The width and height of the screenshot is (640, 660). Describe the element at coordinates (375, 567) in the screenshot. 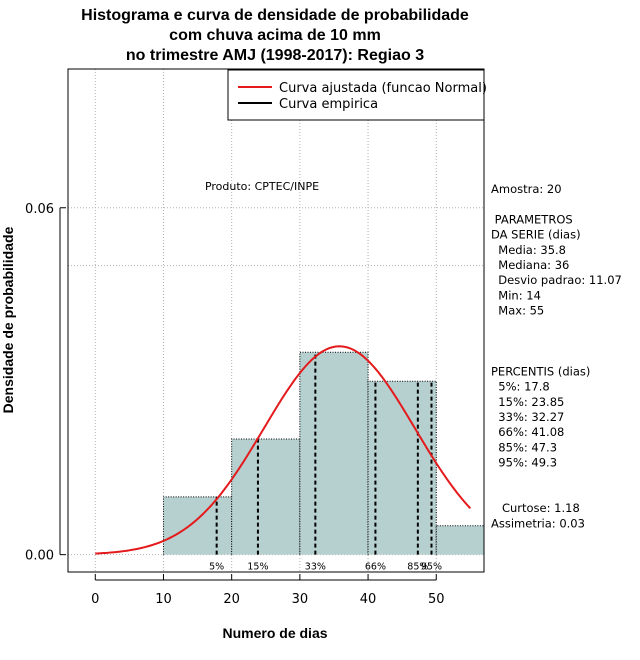

I see `percentile-label: 66%` at that location.